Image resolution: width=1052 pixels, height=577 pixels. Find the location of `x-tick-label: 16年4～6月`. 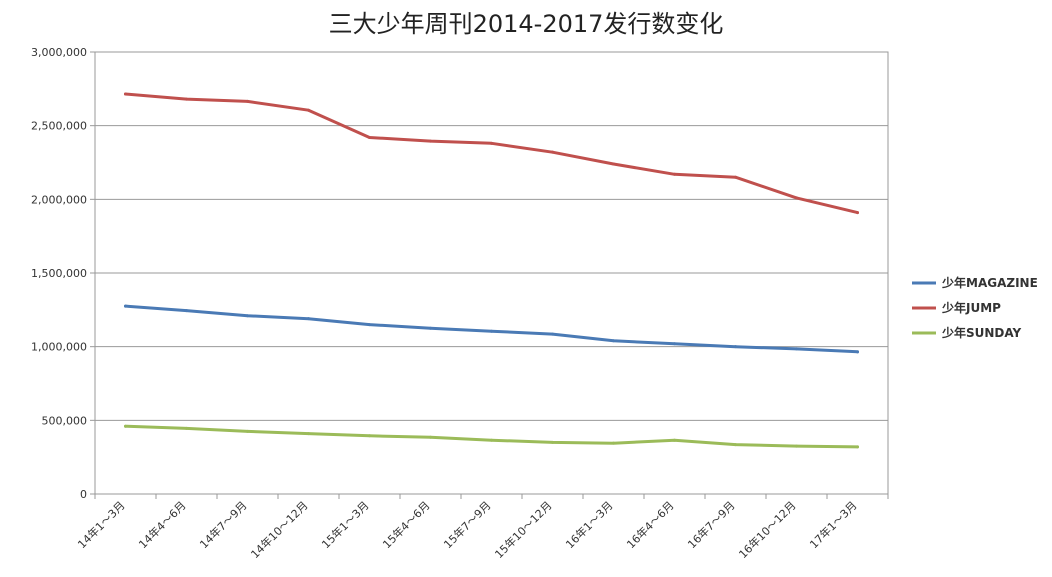

x-tick-label: 16年4～6月 is located at coordinates (650, 524).